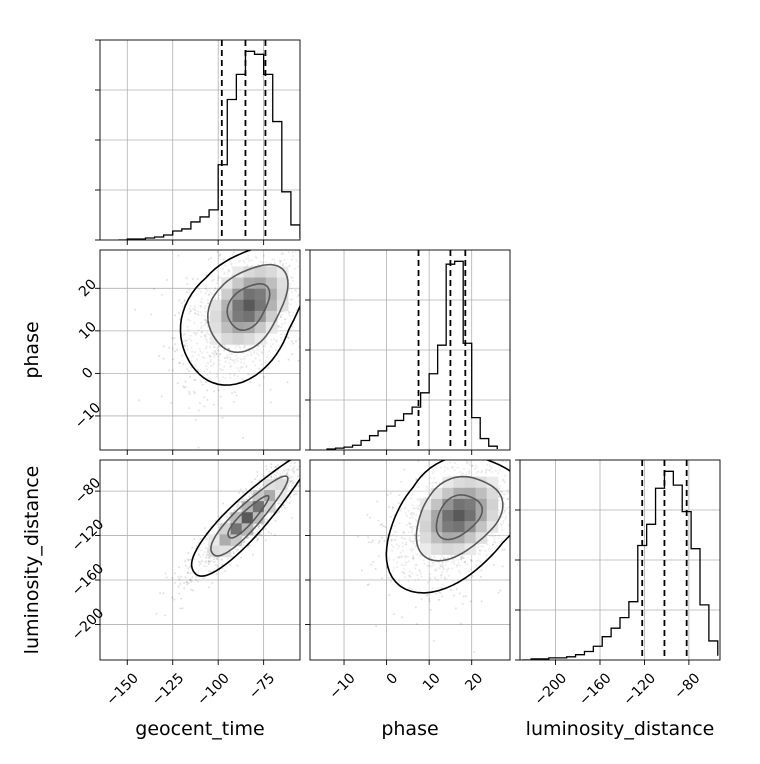 This screenshot has width=760, height=764. Describe the element at coordinates (447, 527) in the screenshot. I see `contour-line` at that location.